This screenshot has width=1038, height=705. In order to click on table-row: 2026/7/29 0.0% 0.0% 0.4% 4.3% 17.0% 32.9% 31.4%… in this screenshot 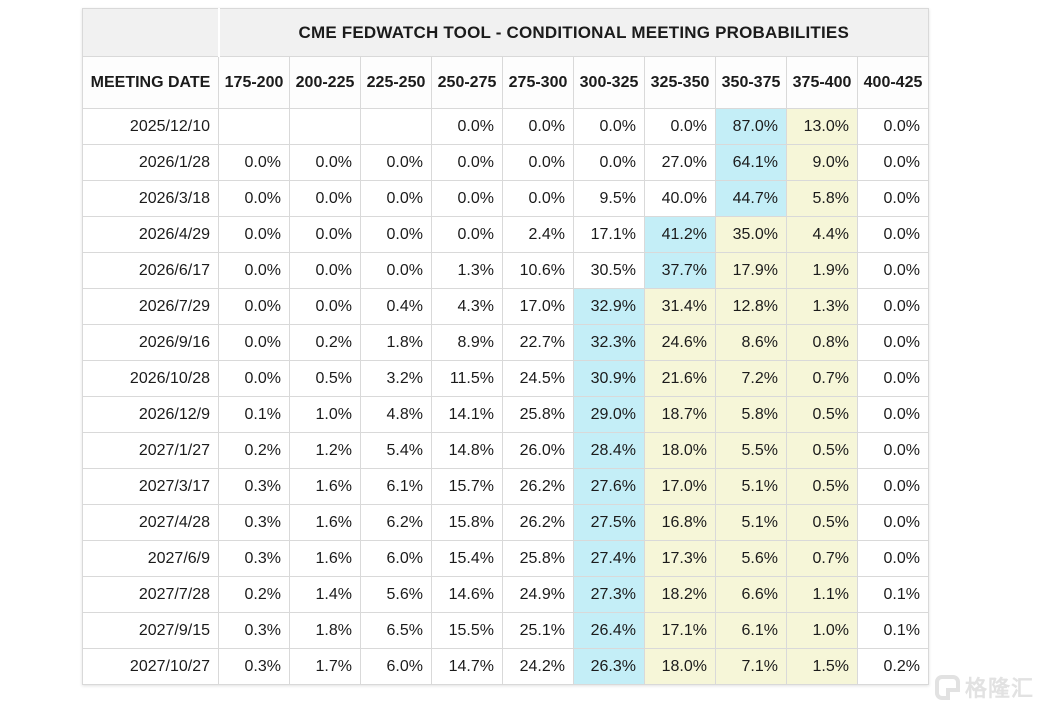, I will do `click(505, 306)`.